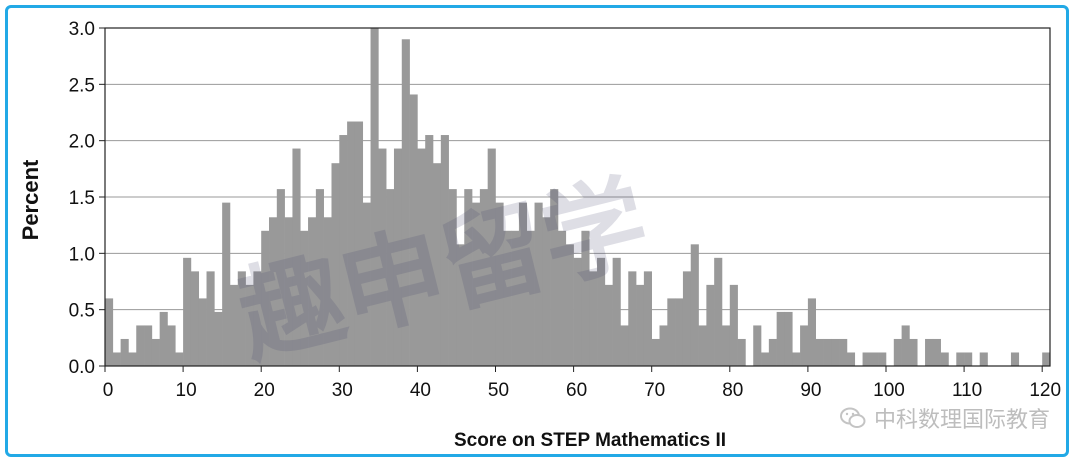 The image size is (1080, 468). I want to click on x-tick-label: 90, so click(810, 390).